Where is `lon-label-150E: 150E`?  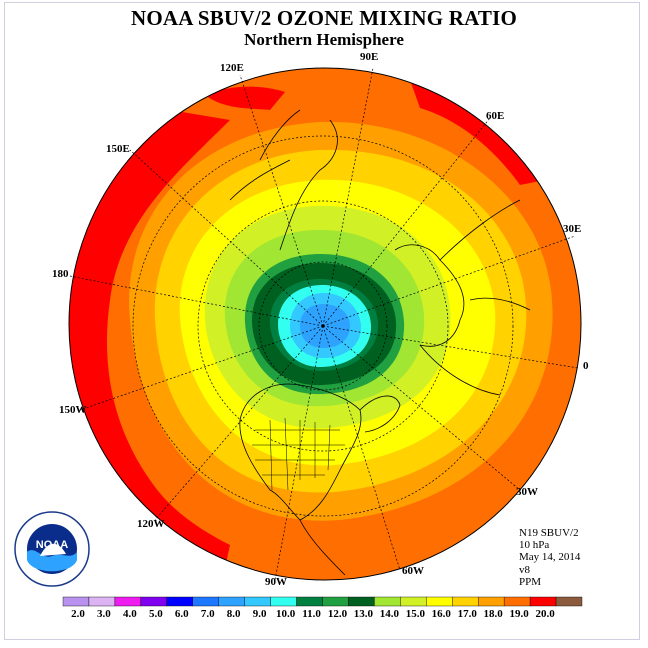
lon-label-150E: 150E is located at coordinates (118, 149).